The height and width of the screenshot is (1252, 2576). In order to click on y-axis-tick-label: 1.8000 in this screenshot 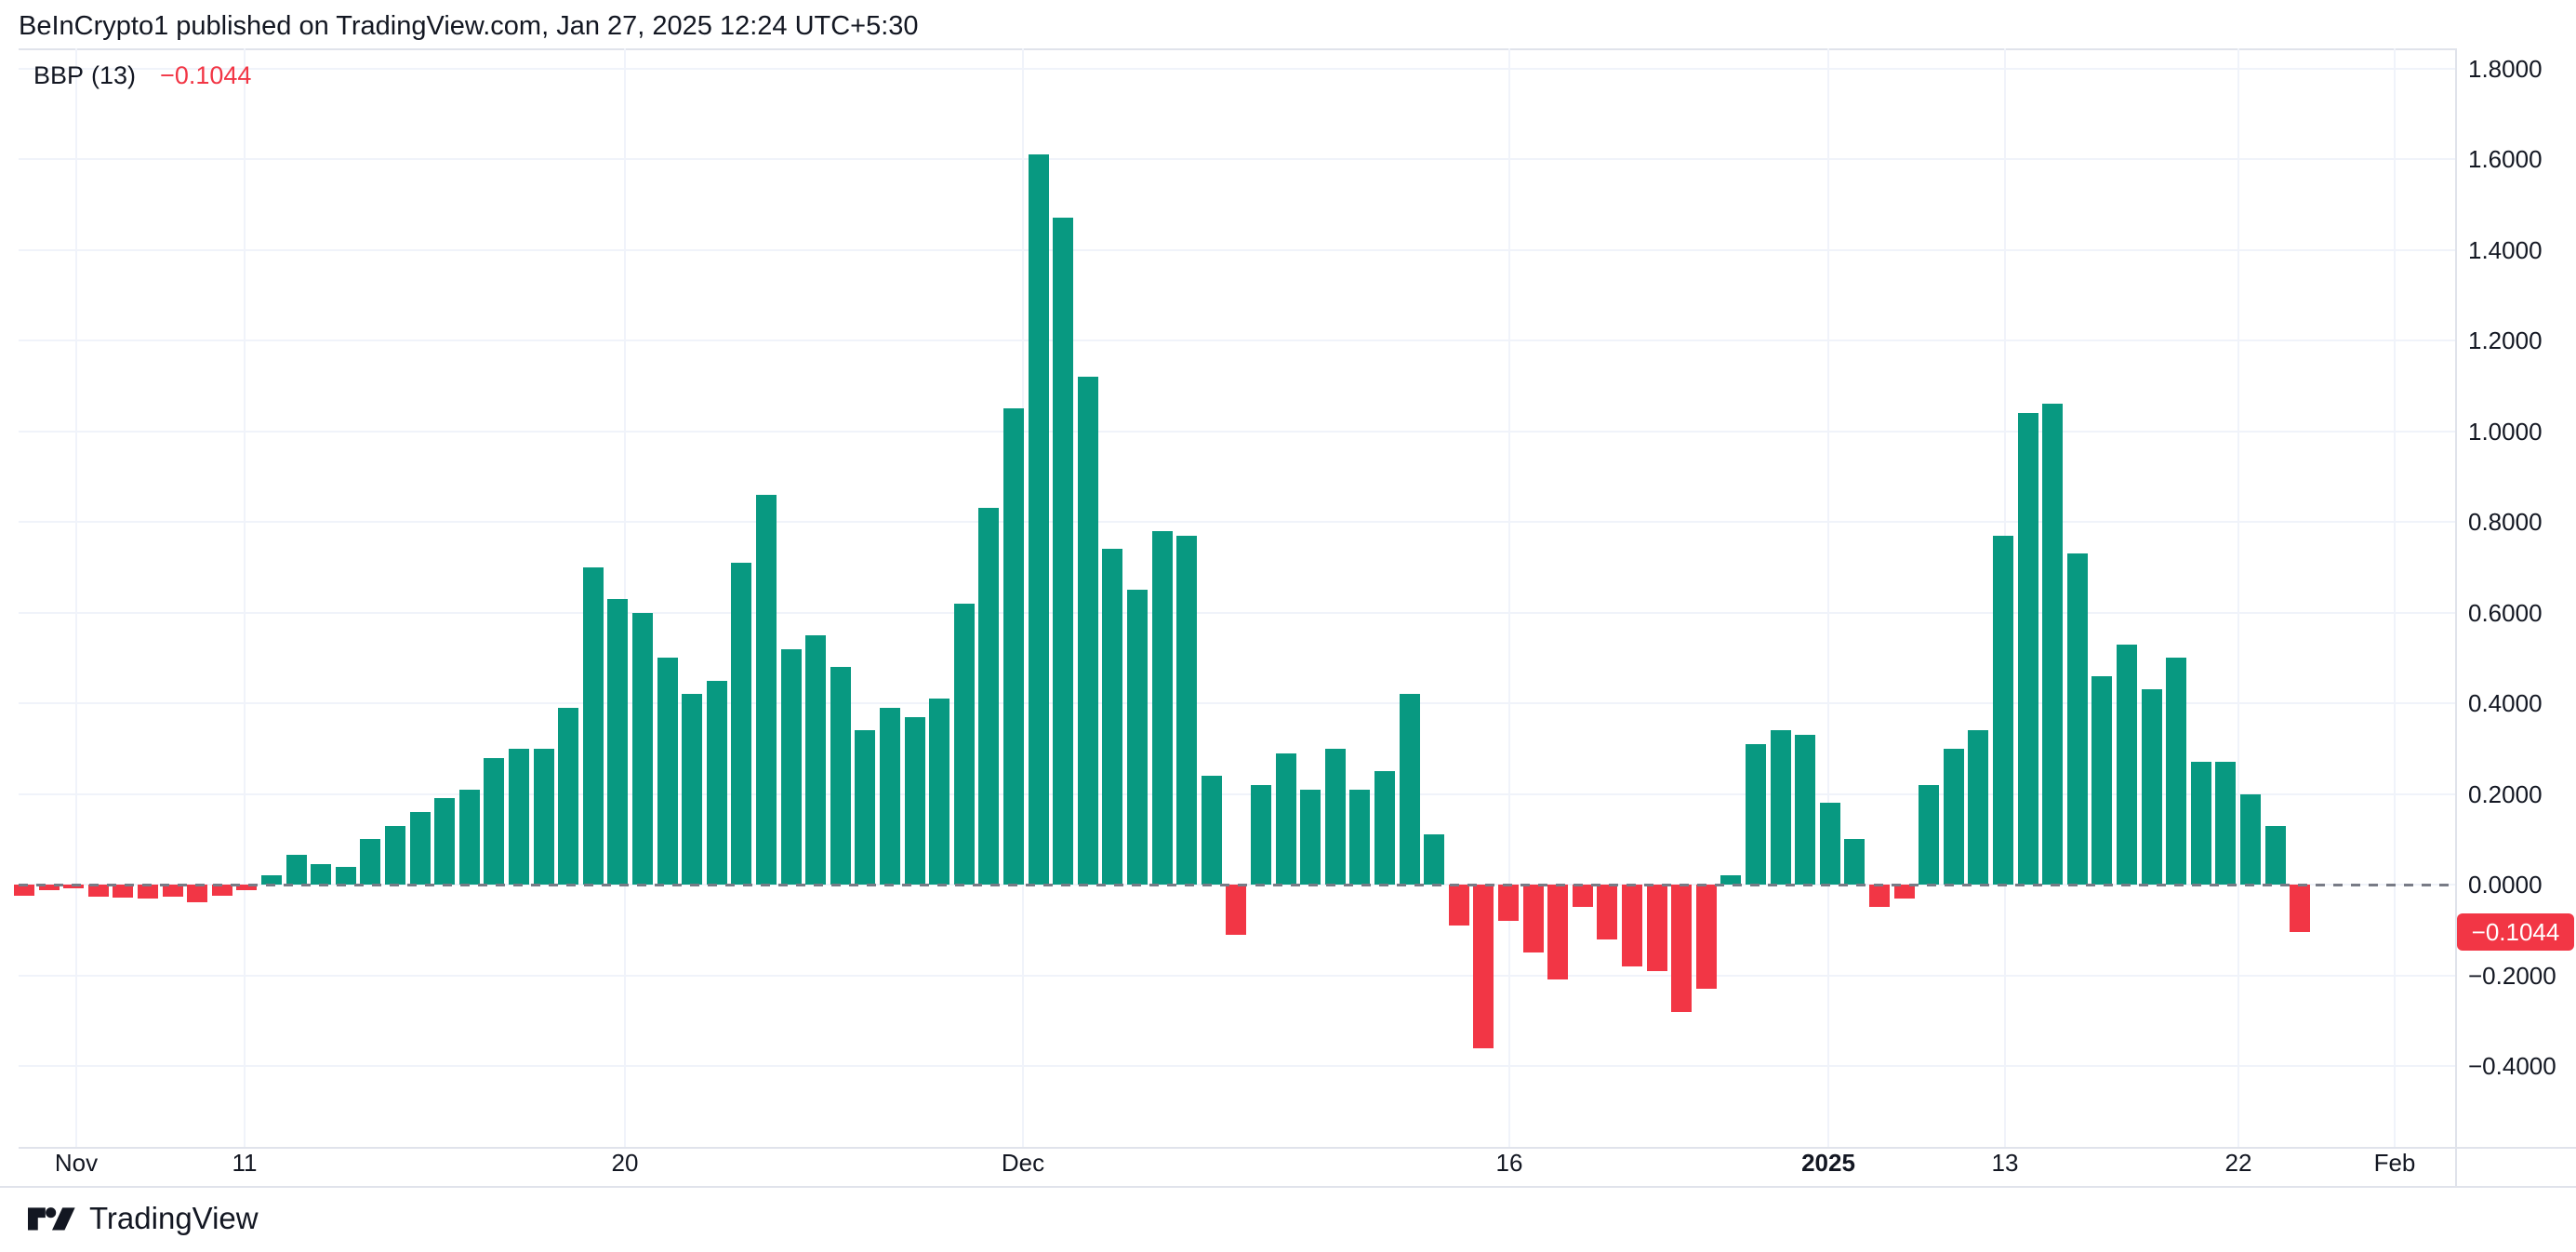, I will do `click(2505, 68)`.